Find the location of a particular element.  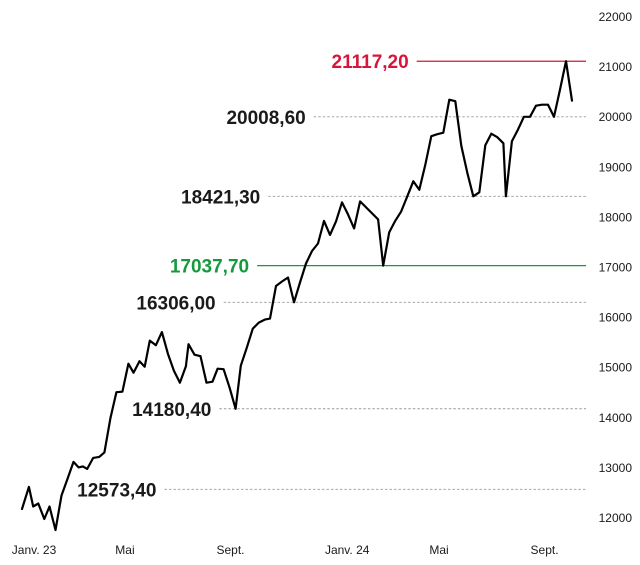

y-tick-label-5: 17000 is located at coordinates (616, 268).